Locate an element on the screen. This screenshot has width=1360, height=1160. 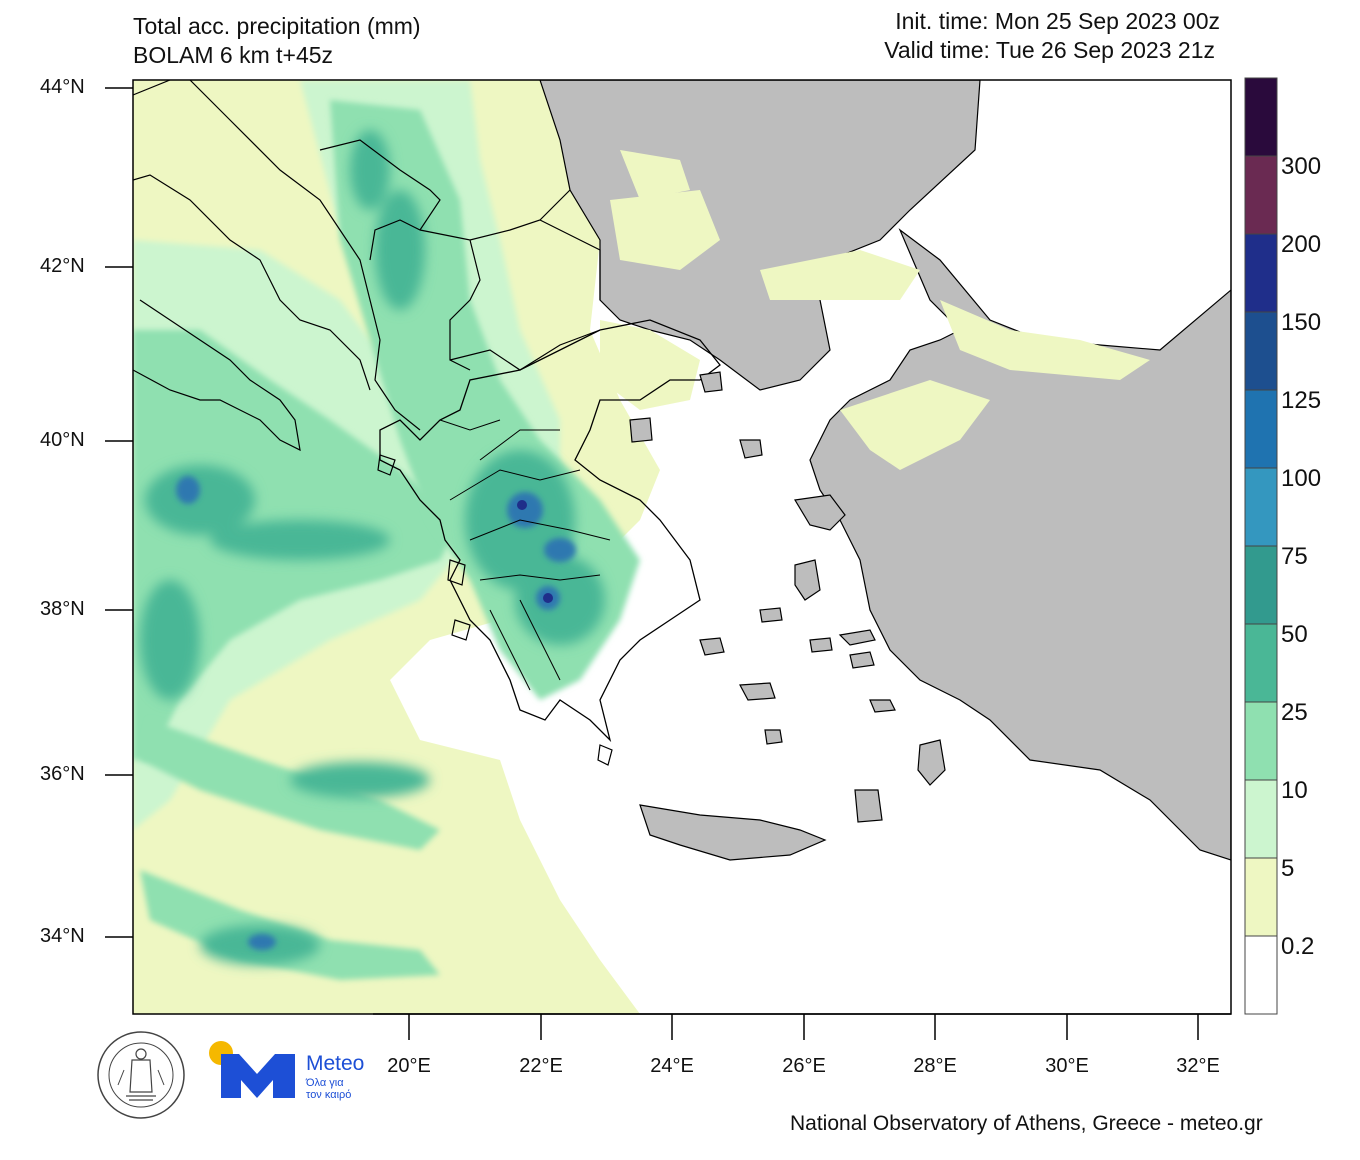
island-chios is located at coordinates (807, 580).